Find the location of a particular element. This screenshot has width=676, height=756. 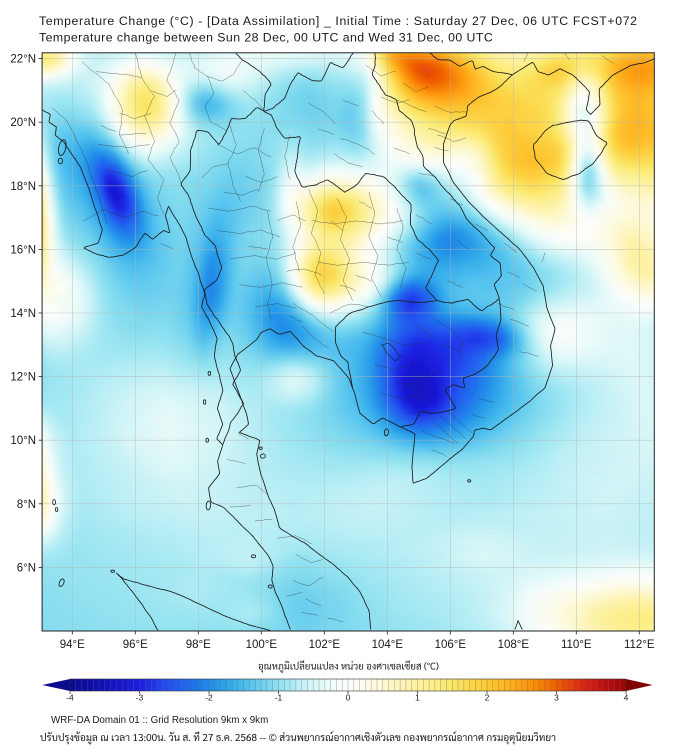

svg-text: 10°N is located at coordinates (23, 441).